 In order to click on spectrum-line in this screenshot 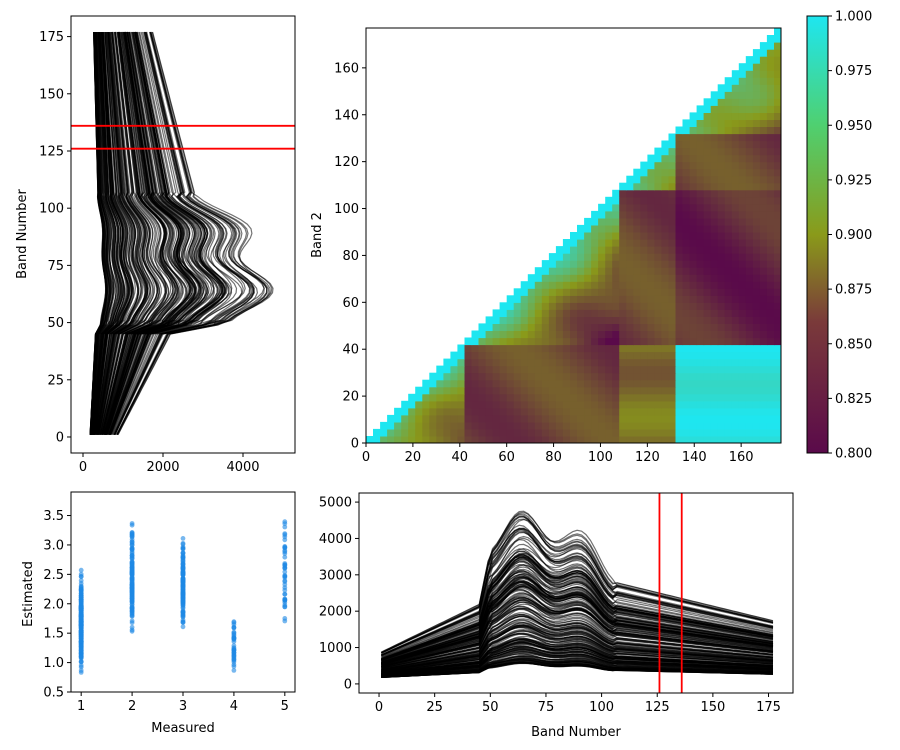, I will do `click(577, 601)`.